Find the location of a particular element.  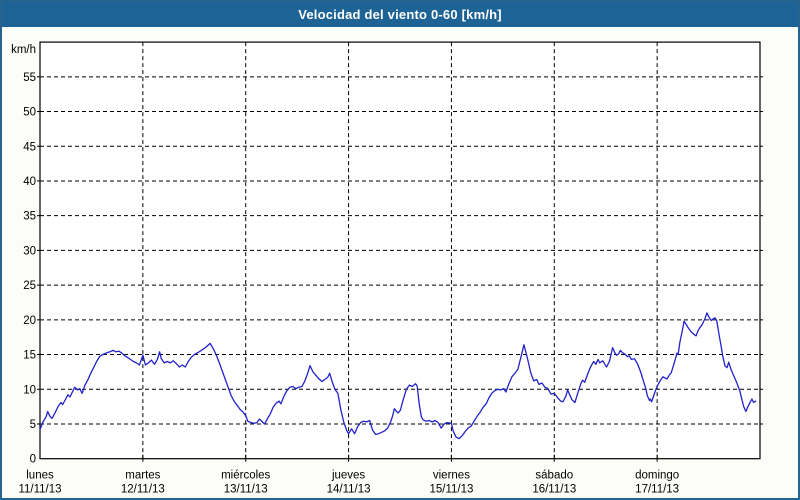

y-tick-label: 45 is located at coordinates (29, 147).